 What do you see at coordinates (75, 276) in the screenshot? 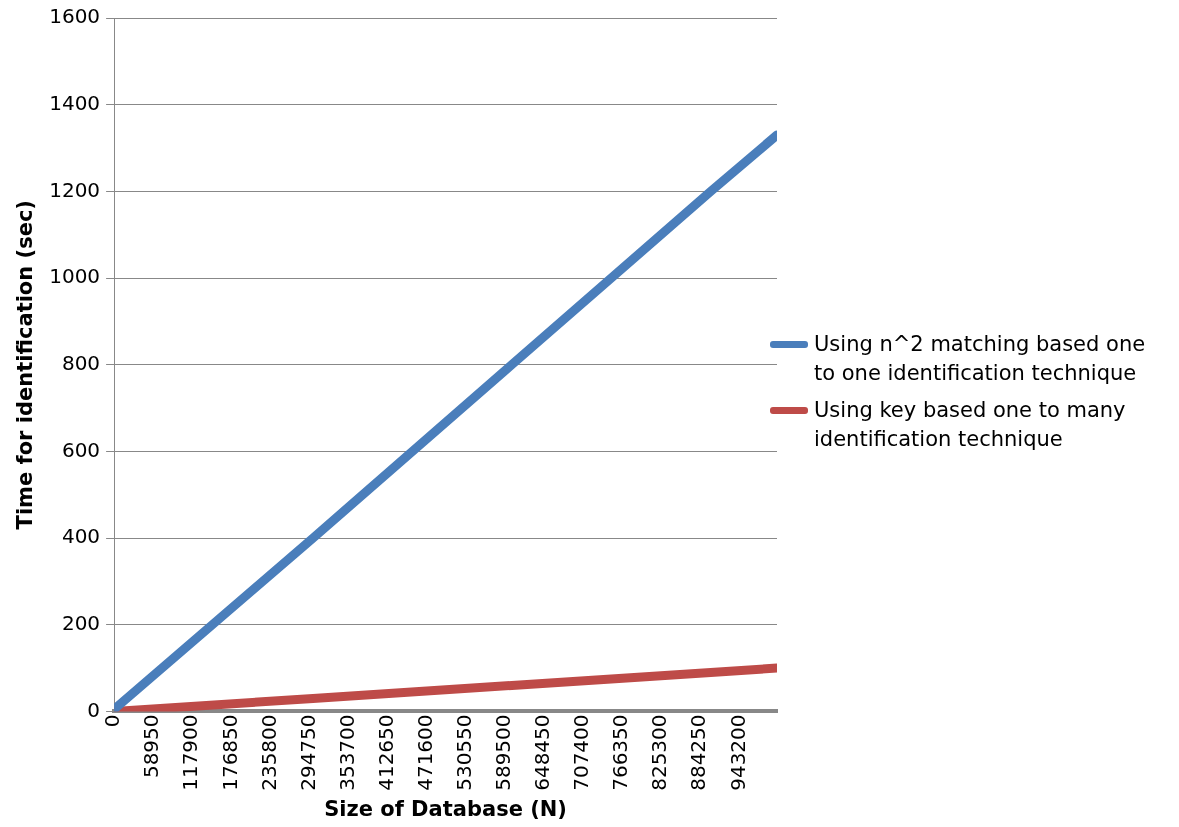
I see `y-tick-label: 1000` at bounding box center [75, 276].